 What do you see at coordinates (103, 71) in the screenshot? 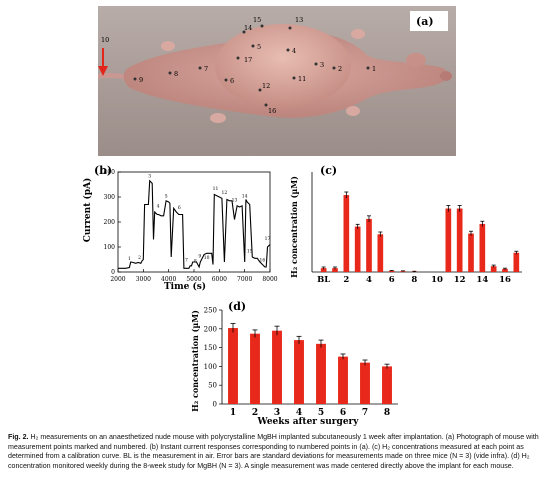
I see `arrow-head-icon` at bounding box center [103, 71].